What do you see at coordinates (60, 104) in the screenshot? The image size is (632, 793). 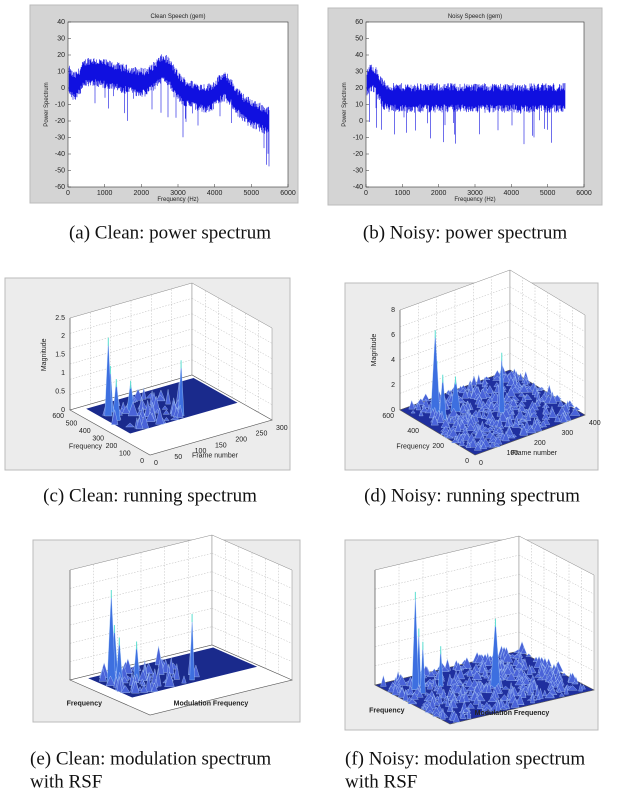 I see `y-tick-label: -10` at bounding box center [60, 104].